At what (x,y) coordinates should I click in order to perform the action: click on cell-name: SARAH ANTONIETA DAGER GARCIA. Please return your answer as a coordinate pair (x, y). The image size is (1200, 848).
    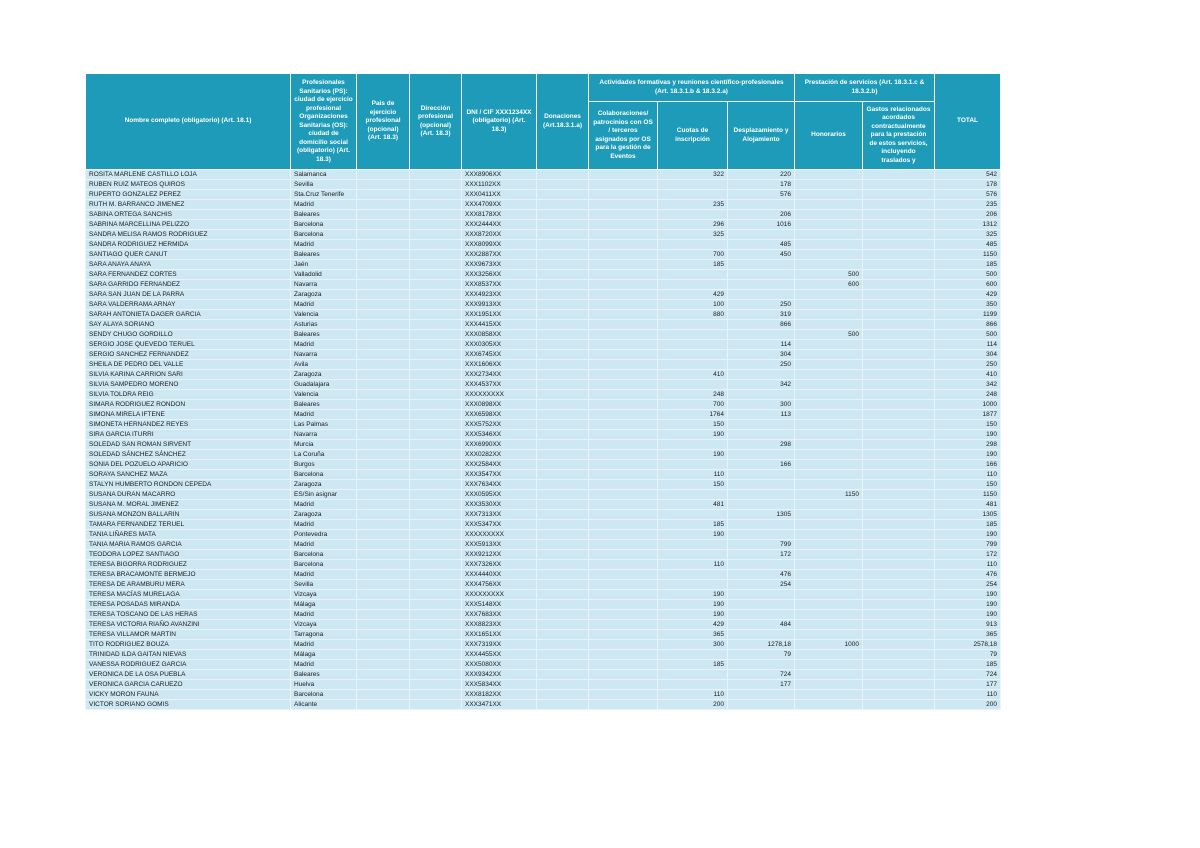
    Looking at the image, I should click on (188, 314).